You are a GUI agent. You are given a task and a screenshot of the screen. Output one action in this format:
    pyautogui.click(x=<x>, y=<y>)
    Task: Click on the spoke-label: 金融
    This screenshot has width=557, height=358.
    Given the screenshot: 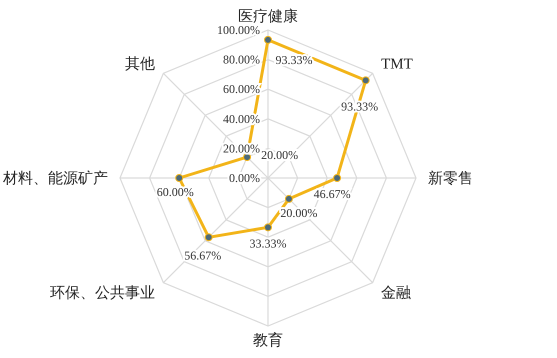 What is the action you would take?
    pyautogui.click(x=396, y=293)
    